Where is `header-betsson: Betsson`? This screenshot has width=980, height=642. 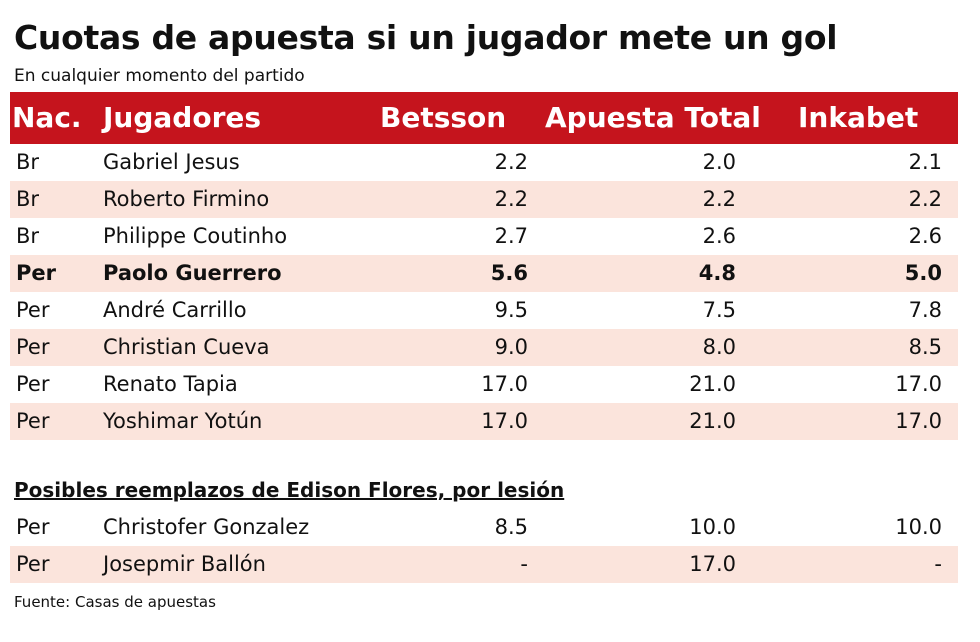 header-betsson: Betsson is located at coordinates (443, 117).